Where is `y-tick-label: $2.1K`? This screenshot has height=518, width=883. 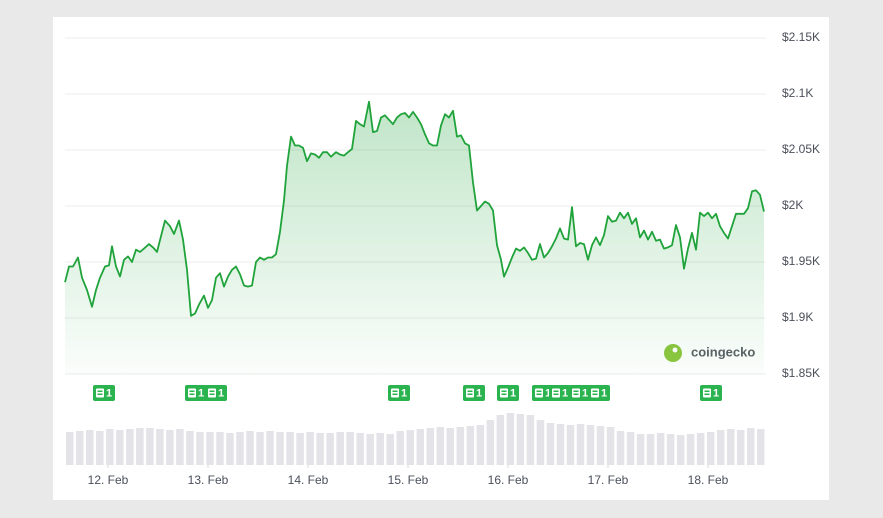 y-tick-label: $2.1K is located at coordinates (797, 93).